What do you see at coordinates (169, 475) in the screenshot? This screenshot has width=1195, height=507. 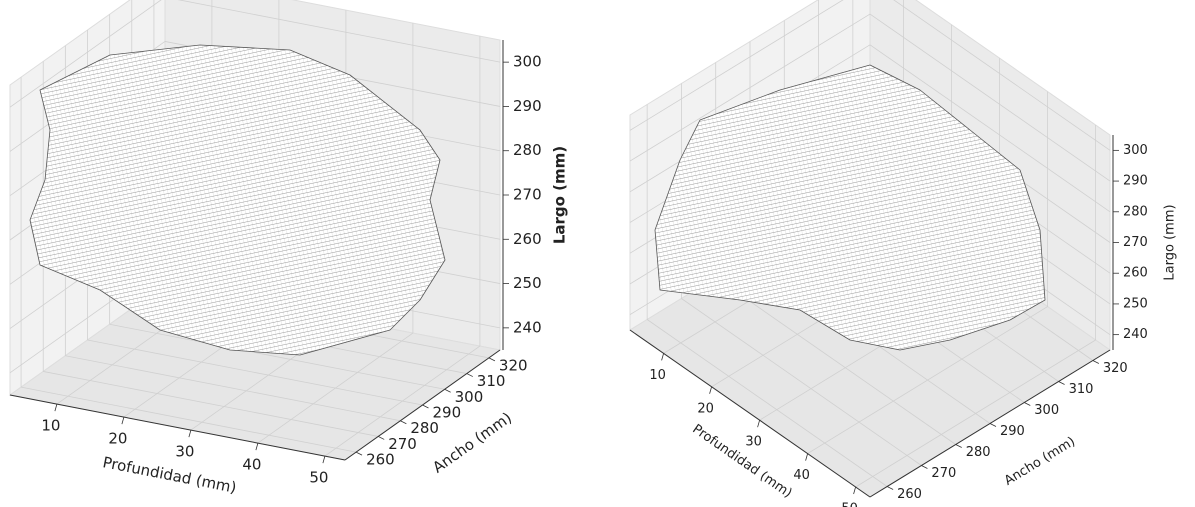 I see `x-axis-label: Profundidad (mm)` at bounding box center [169, 475].